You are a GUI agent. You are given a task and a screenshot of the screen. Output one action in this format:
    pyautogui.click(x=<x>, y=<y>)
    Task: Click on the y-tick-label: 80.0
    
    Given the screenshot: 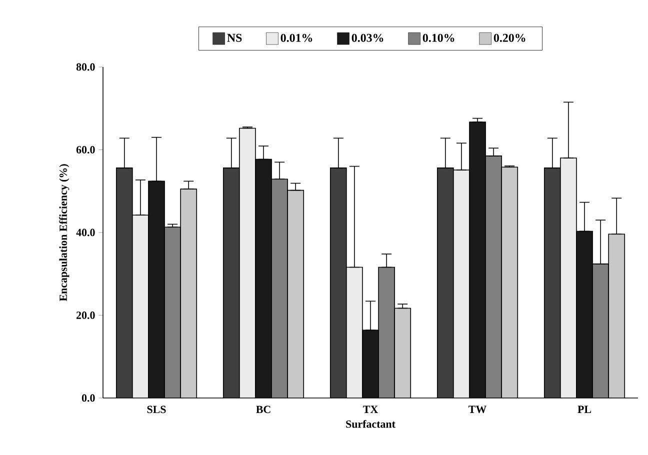 What is the action you would take?
    pyautogui.click(x=85, y=67)
    